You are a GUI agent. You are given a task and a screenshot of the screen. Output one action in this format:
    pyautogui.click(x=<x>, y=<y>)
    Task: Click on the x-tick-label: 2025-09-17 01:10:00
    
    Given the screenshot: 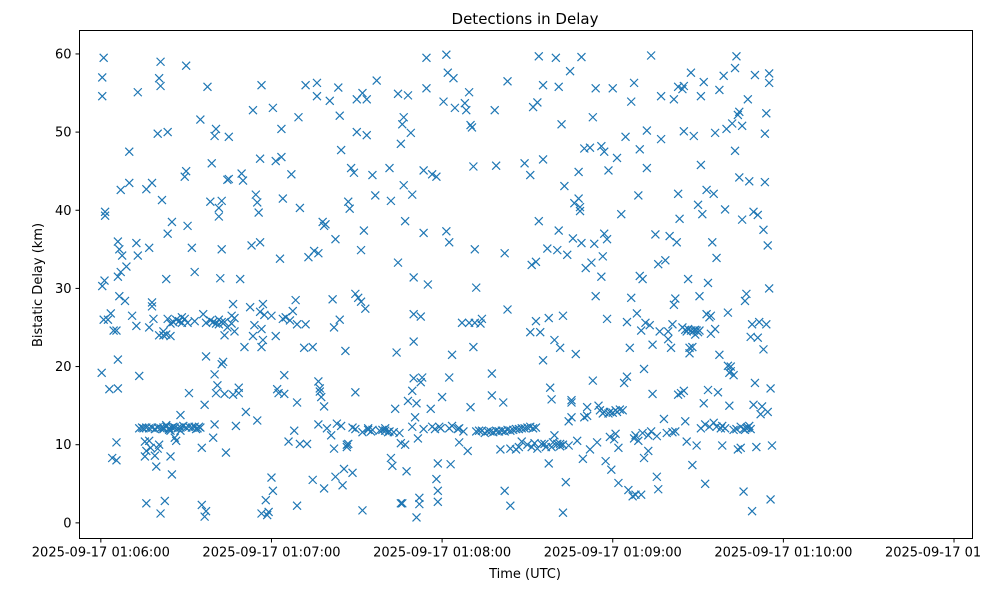 What is the action you would take?
    pyautogui.click(x=783, y=553)
    